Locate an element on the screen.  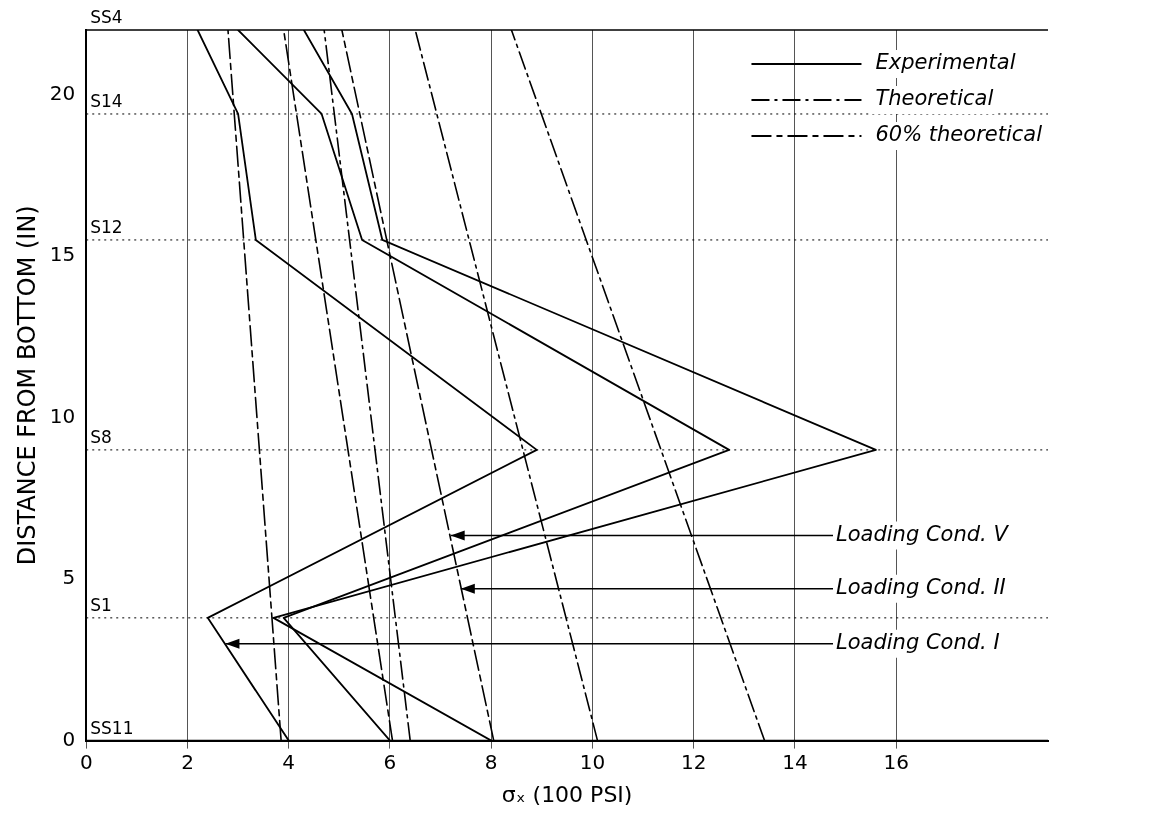
x-tick-label: 14 is located at coordinates (795, 761).